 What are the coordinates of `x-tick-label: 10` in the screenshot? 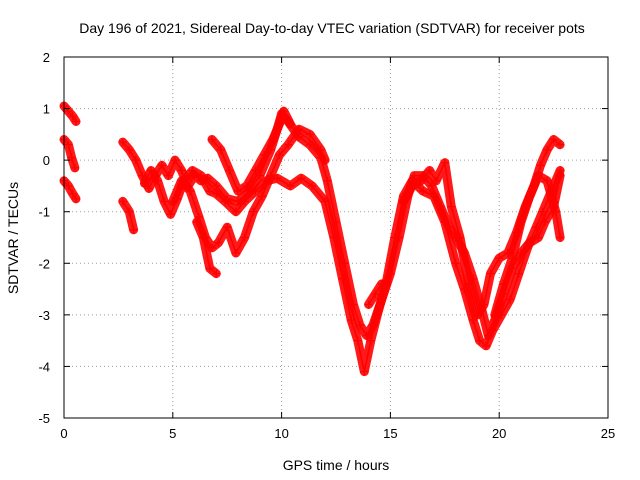 It's located at (281, 433).